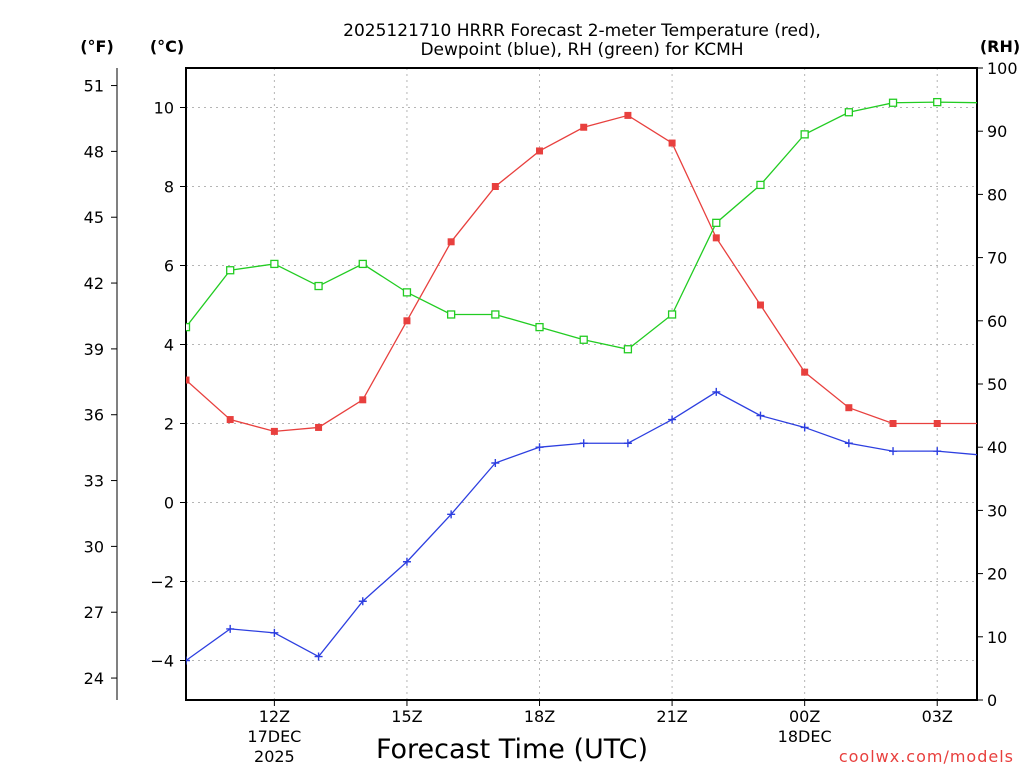 This screenshot has height=768, width=1024. Describe the element at coordinates (997, 637) in the screenshot. I see `rh-tick-label: 10` at that location.